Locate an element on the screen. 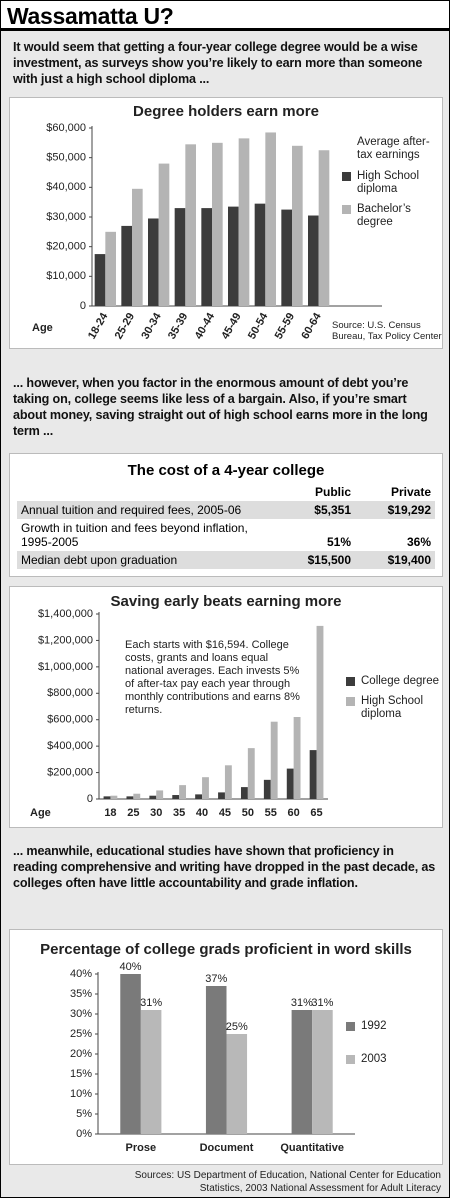 This screenshot has height=1198, width=450. x-tick-label: 18 is located at coordinates (110, 813).